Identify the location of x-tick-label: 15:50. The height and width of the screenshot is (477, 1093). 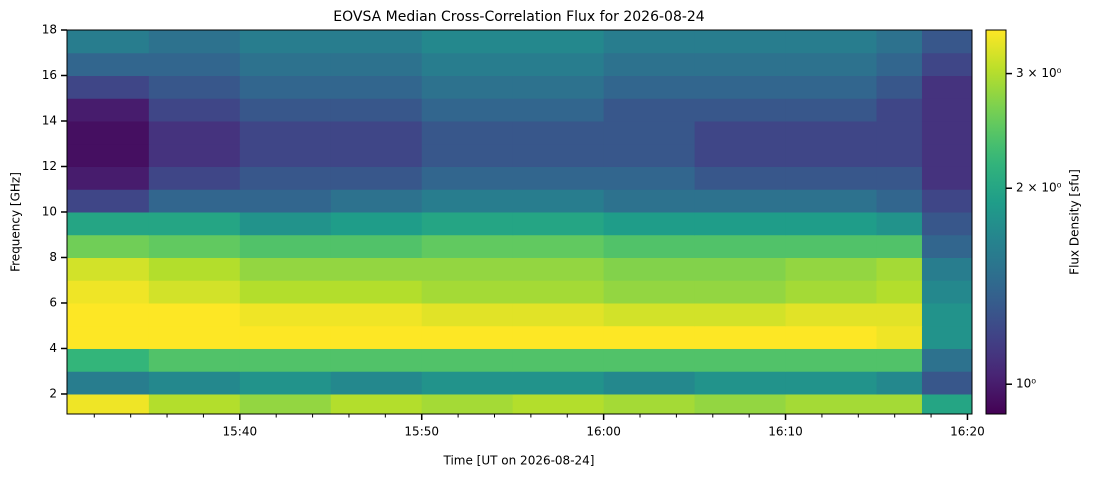
(421, 432).